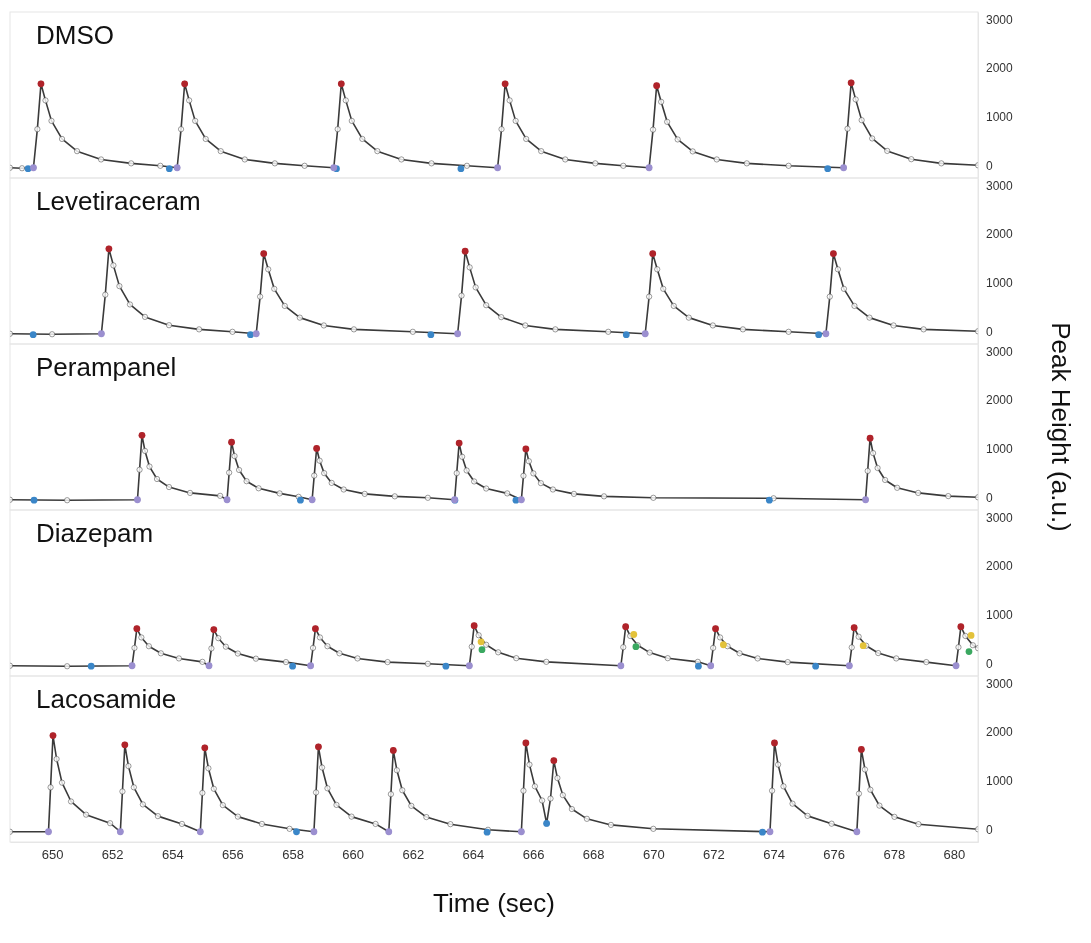 The width and height of the screenshot is (1091, 943). Describe the element at coordinates (653, 855) in the screenshot. I see `x-tick-label: 670` at that location.